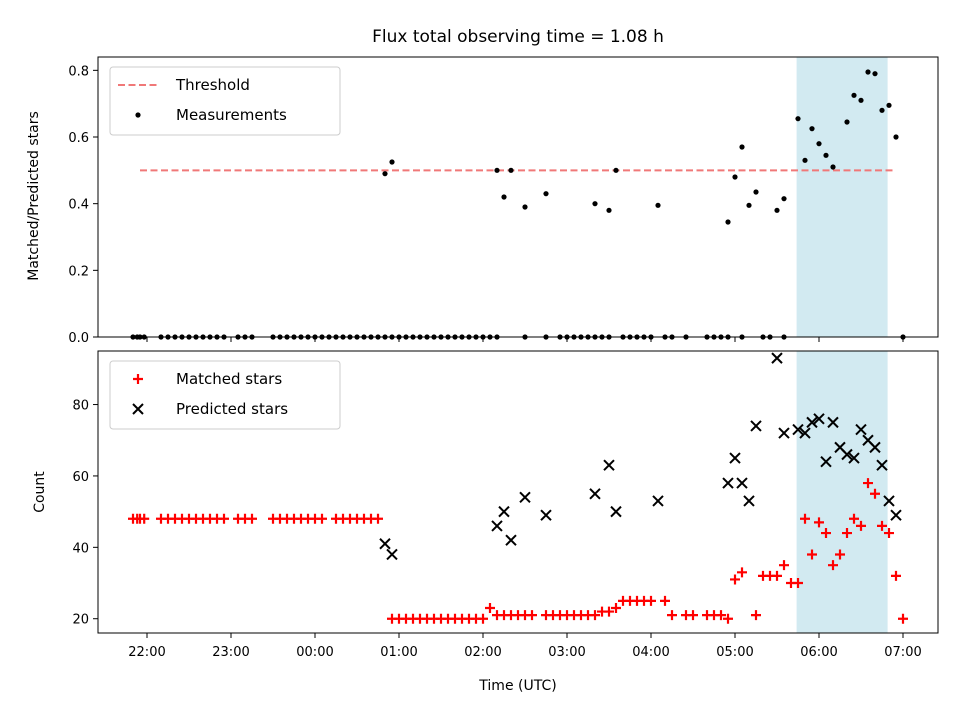 The width and height of the screenshot is (960, 720). Describe the element at coordinates (225, 101) in the screenshot. I see `legend-box` at that location.